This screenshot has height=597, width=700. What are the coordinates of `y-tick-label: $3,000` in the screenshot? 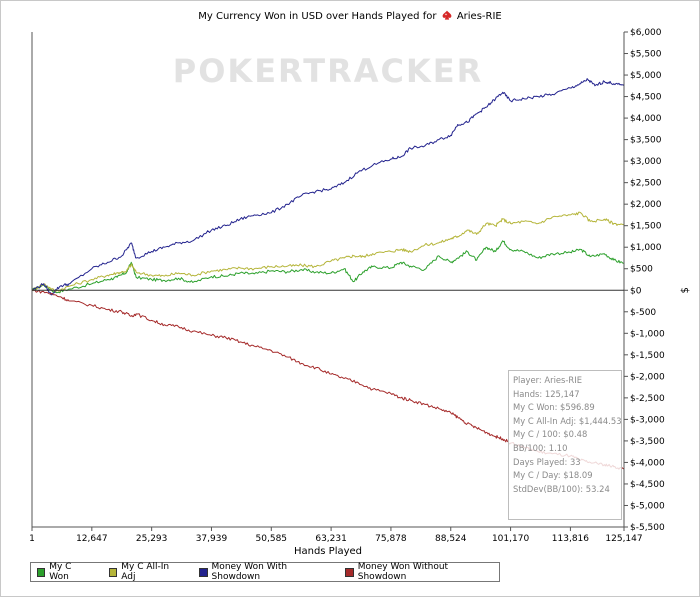 It's located at (646, 162).